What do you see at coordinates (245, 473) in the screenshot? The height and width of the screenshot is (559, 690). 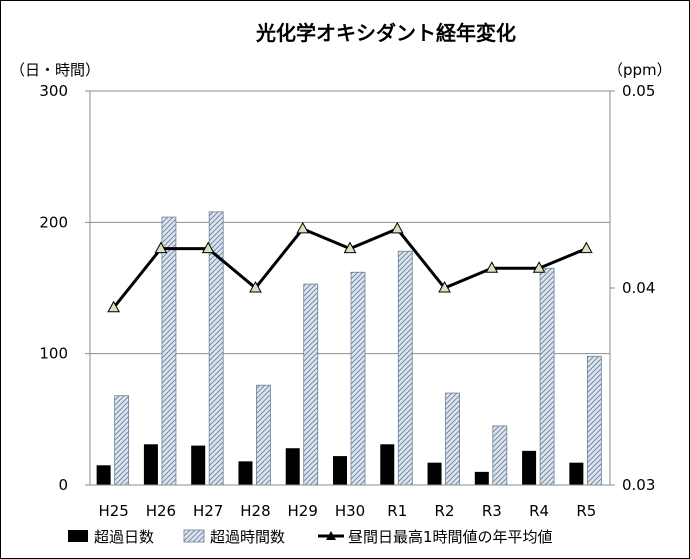 I see `bar-exceed-days-H28` at bounding box center [245, 473].